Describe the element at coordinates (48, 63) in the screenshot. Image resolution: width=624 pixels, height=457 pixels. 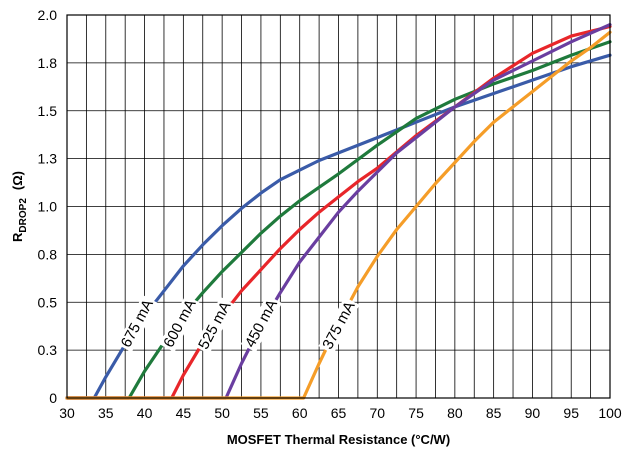
I see `y-tick-label: 1.8` at that location.